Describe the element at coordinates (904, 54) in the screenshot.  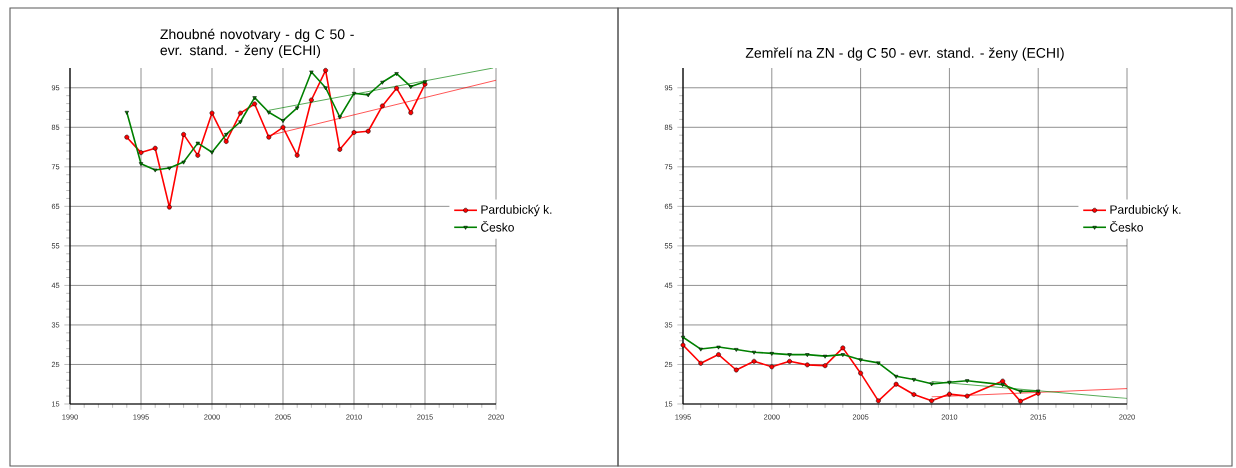
I see `chart-title: Zemřelí na ZN - dg C 50 - evr. stand. - ženy (ECHI)` at that location.